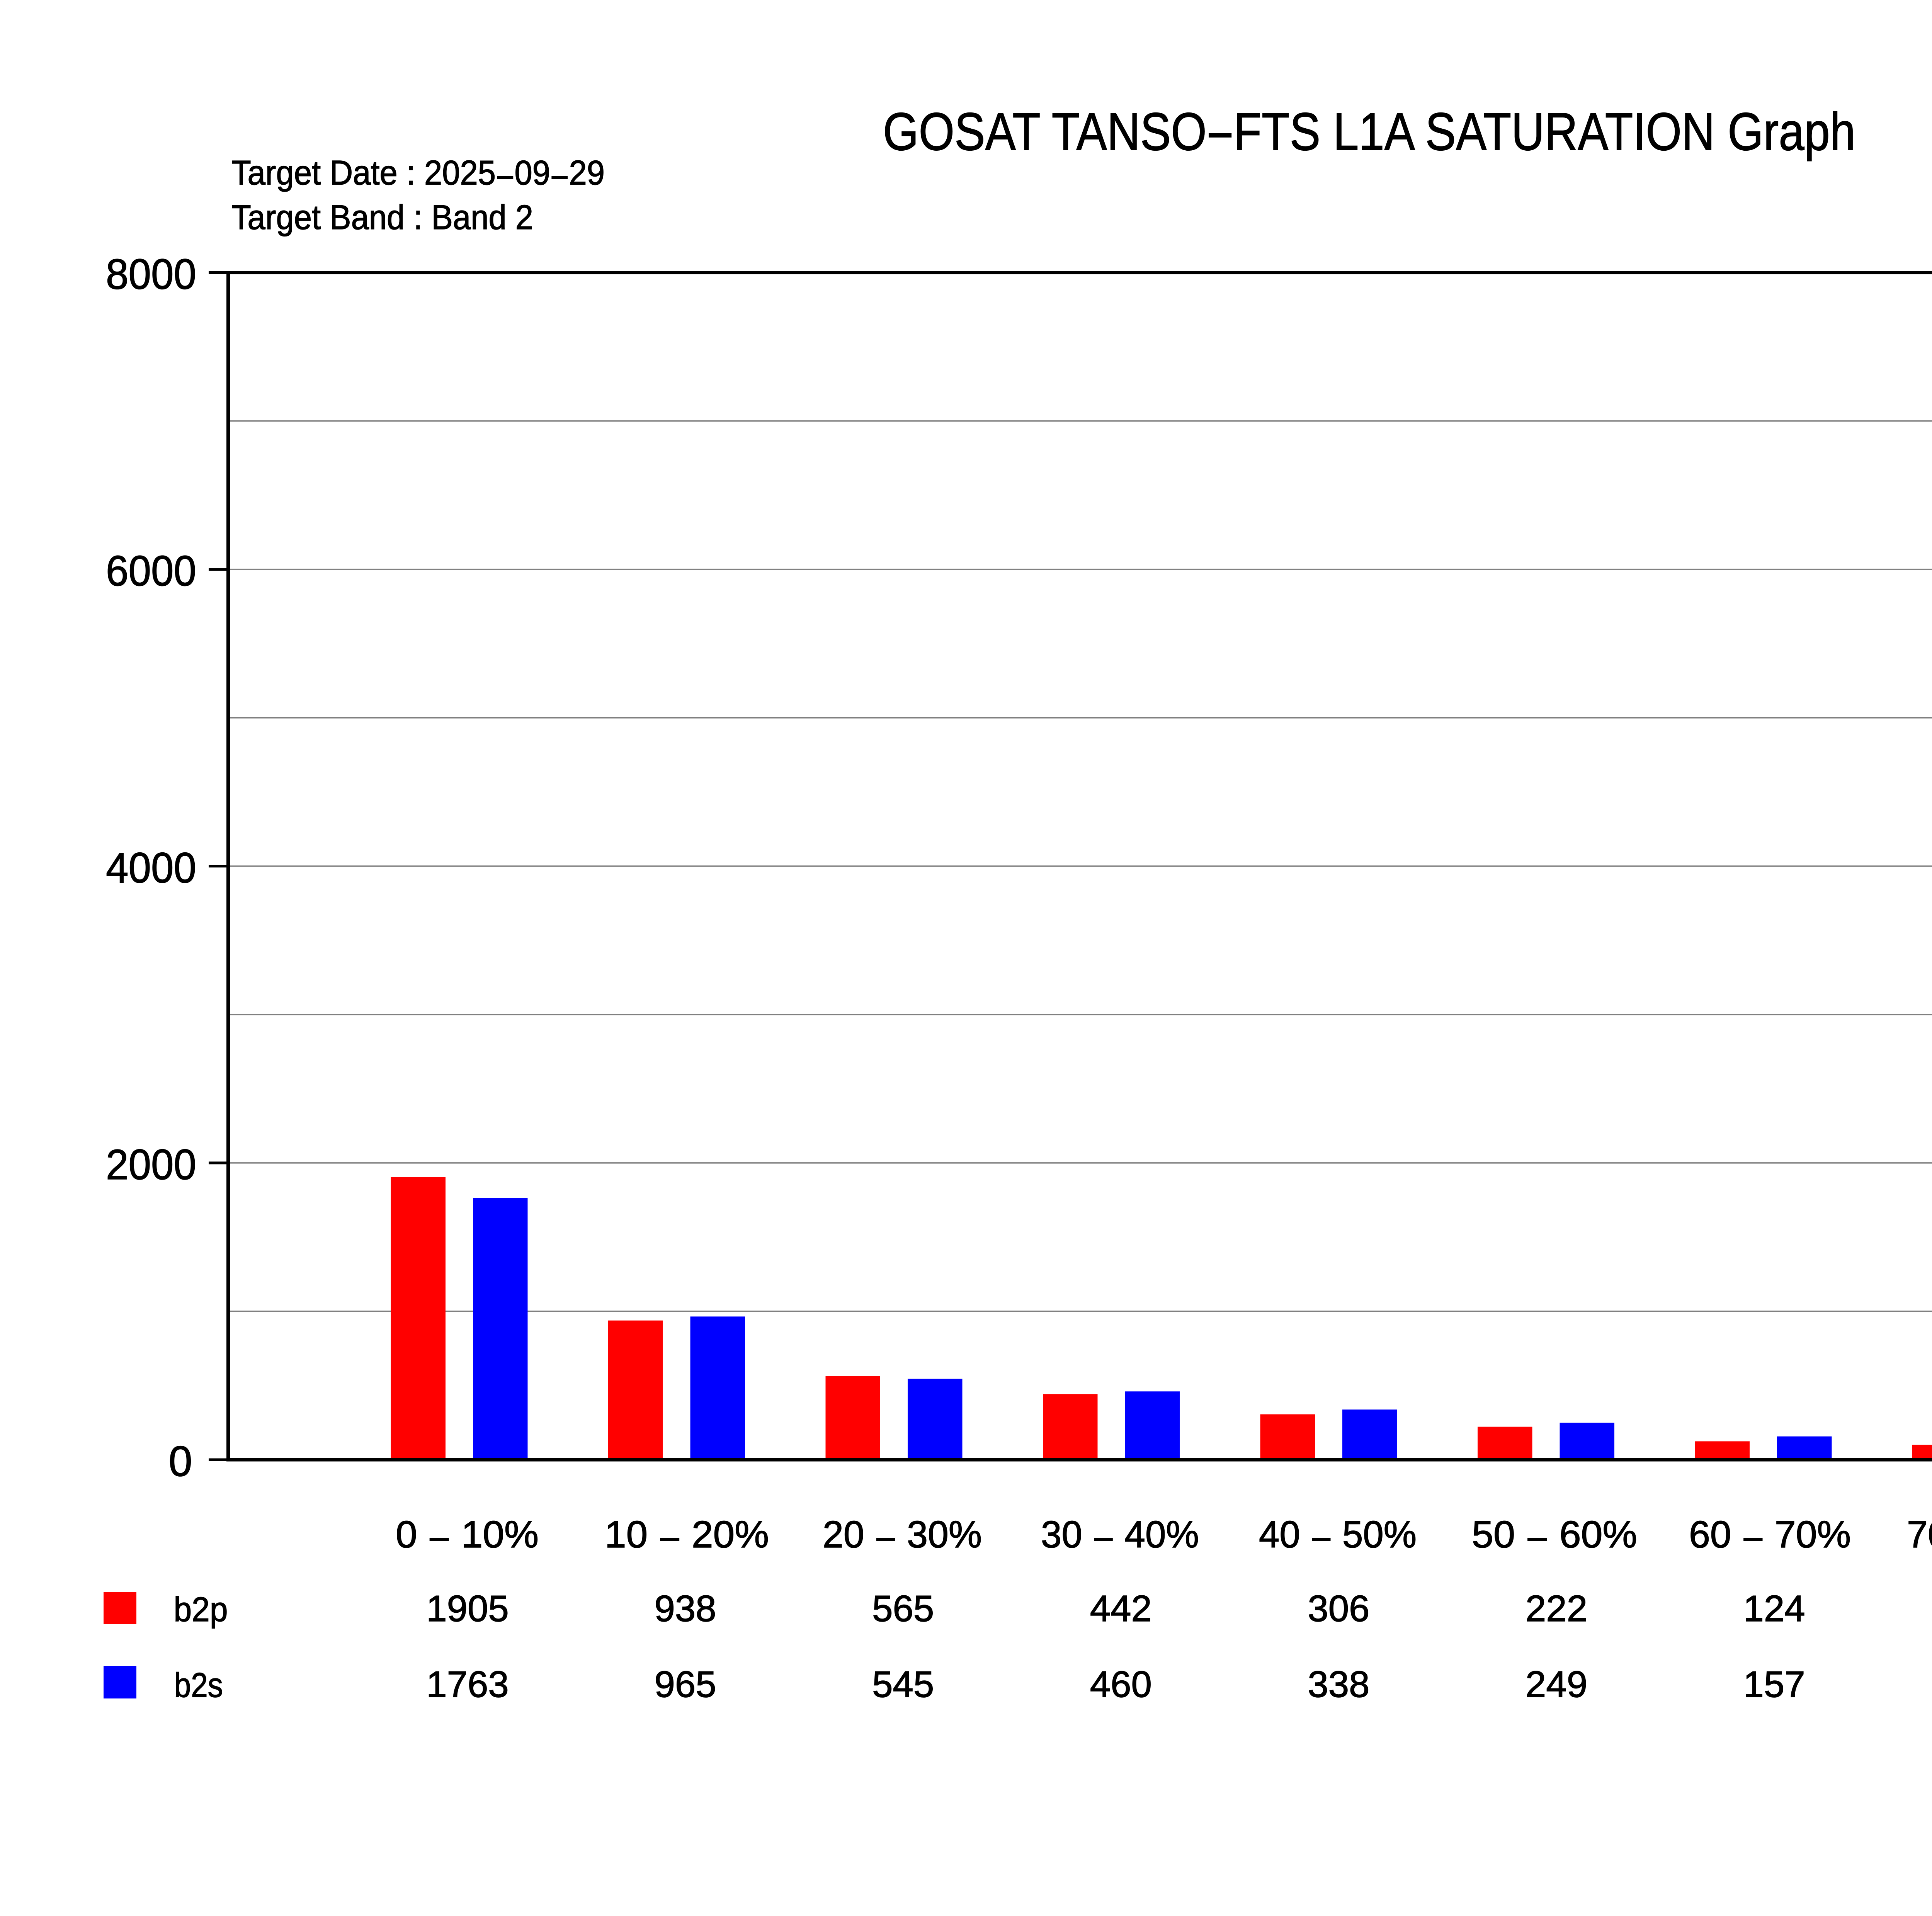 The image size is (1932, 1916). Describe the element at coordinates (685, 1608) in the screenshot. I see `svg-text: 938` at that location.